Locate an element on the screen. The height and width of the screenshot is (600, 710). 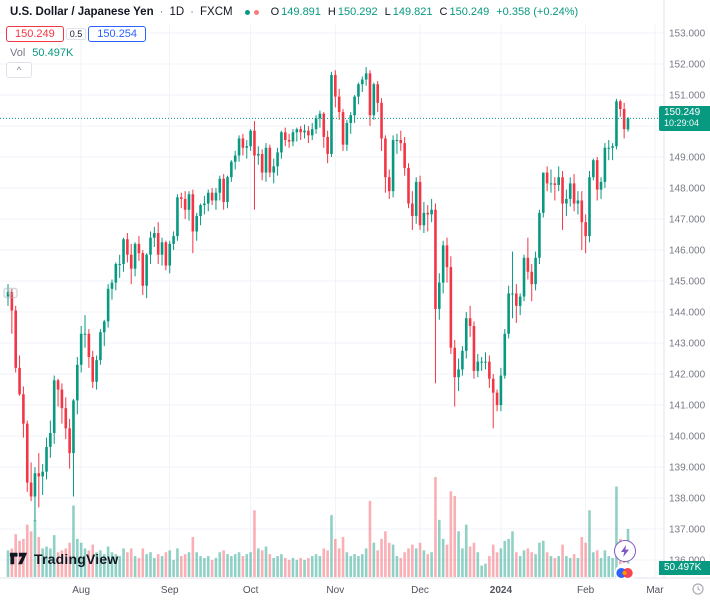
price-axis-label: 137.000 is located at coordinates (687, 530).